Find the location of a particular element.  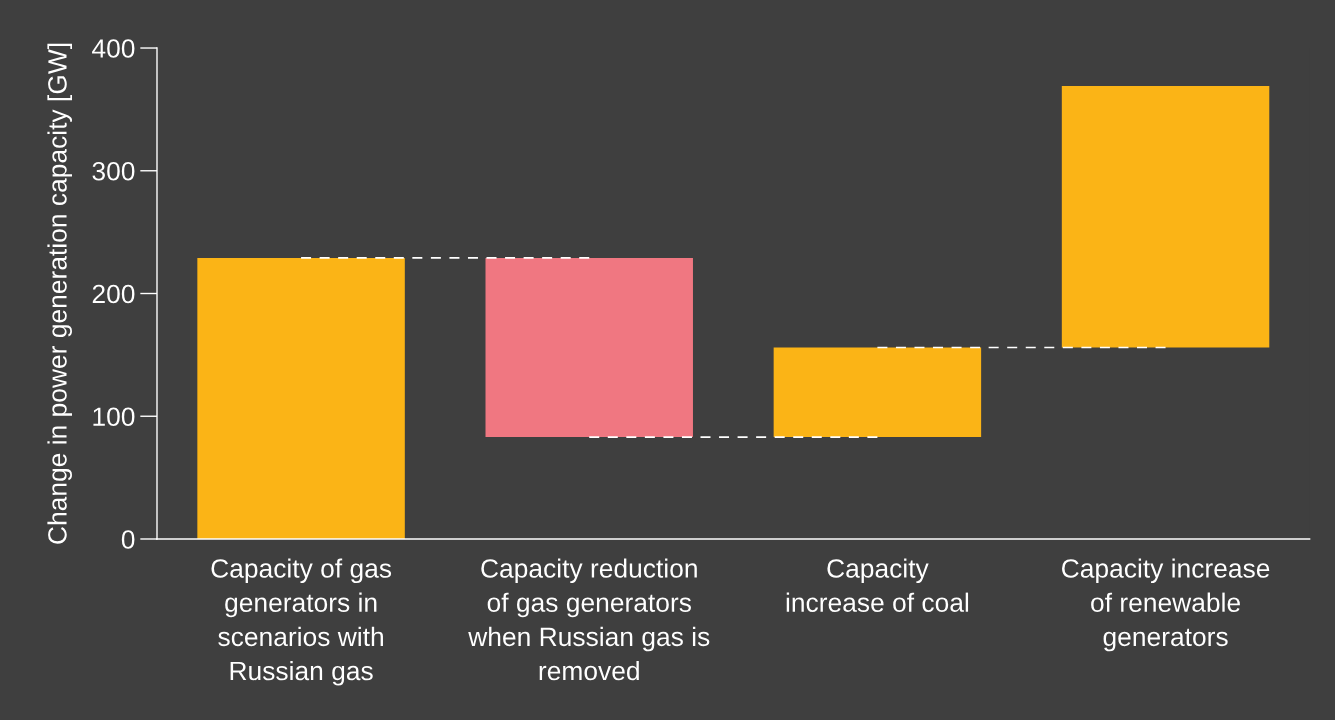

y-tick-label: 200 is located at coordinates (113, 294).